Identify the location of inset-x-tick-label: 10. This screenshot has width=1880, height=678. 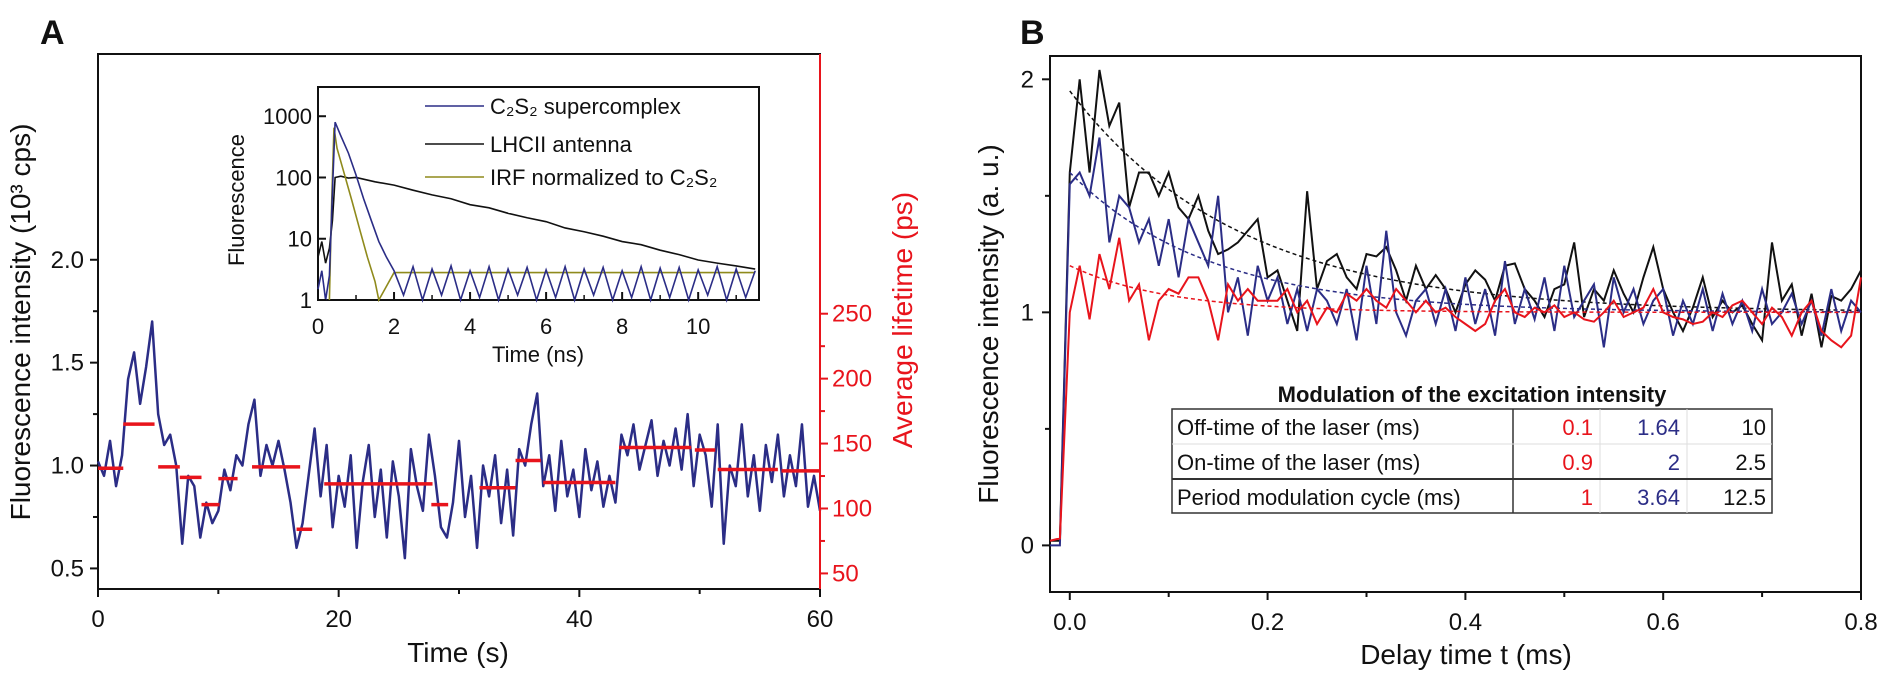
(698, 326).